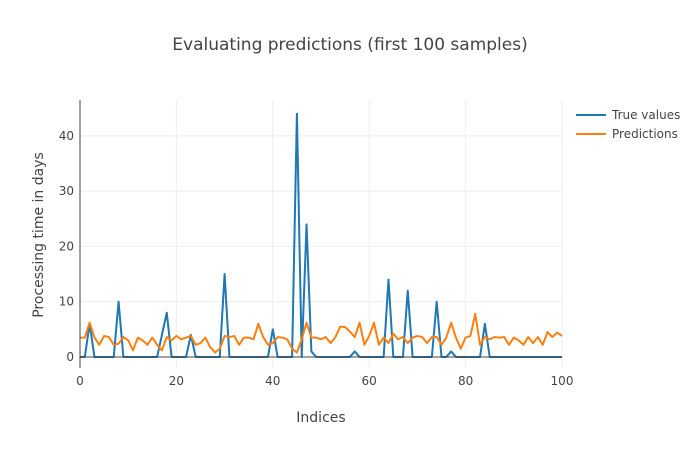  I want to click on y-tick-label: 0, so click(70, 357).